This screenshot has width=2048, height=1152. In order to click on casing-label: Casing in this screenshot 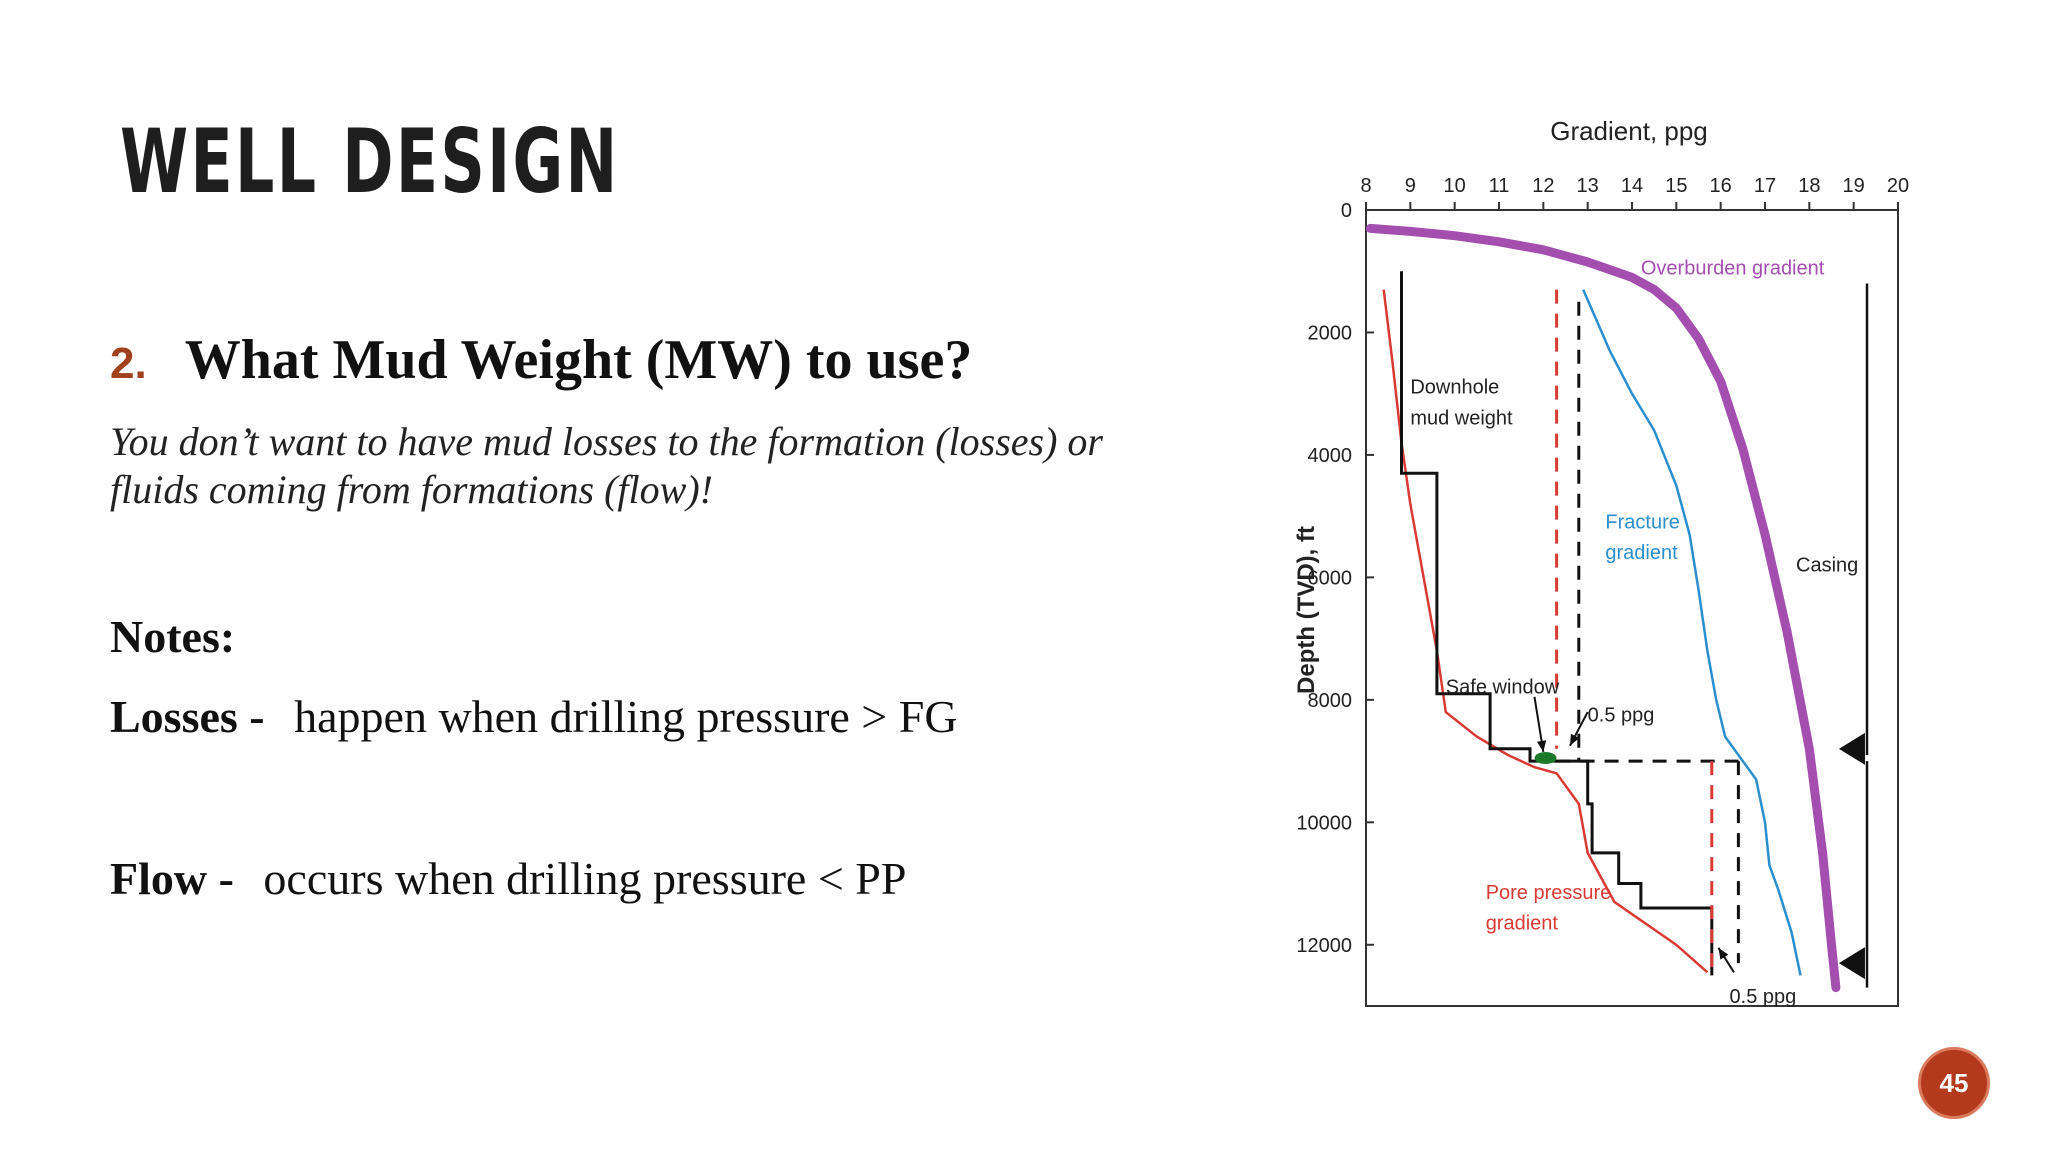, I will do `click(1827, 565)`.